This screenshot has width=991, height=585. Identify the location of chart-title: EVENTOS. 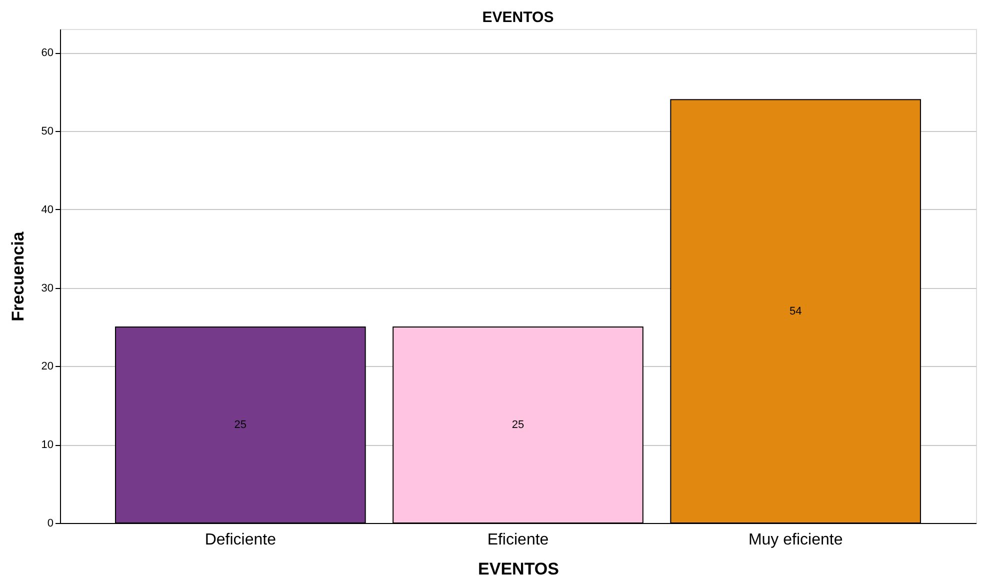
(518, 17).